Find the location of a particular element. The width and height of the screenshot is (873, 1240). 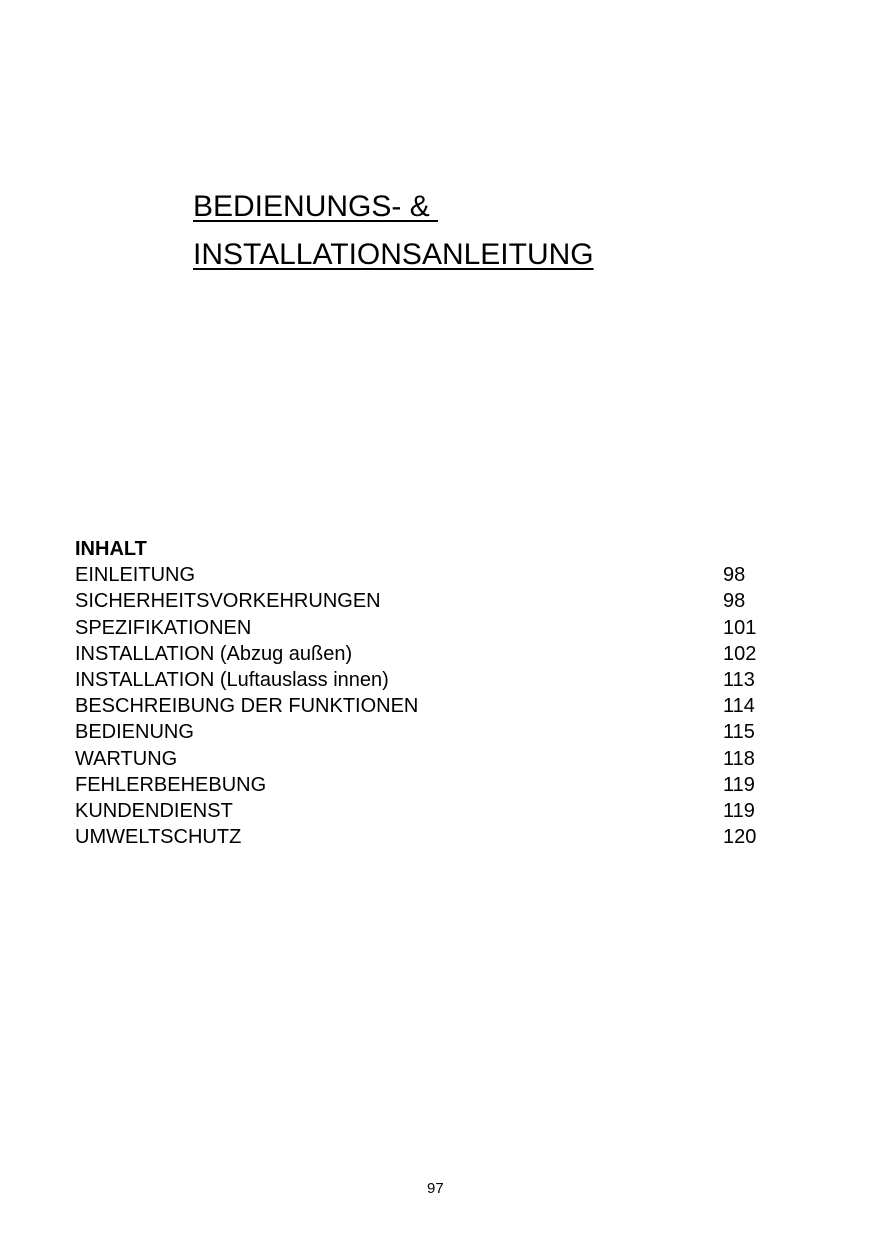

document-title-line-1: BEDIENUNGS- & is located at coordinates (316, 206).